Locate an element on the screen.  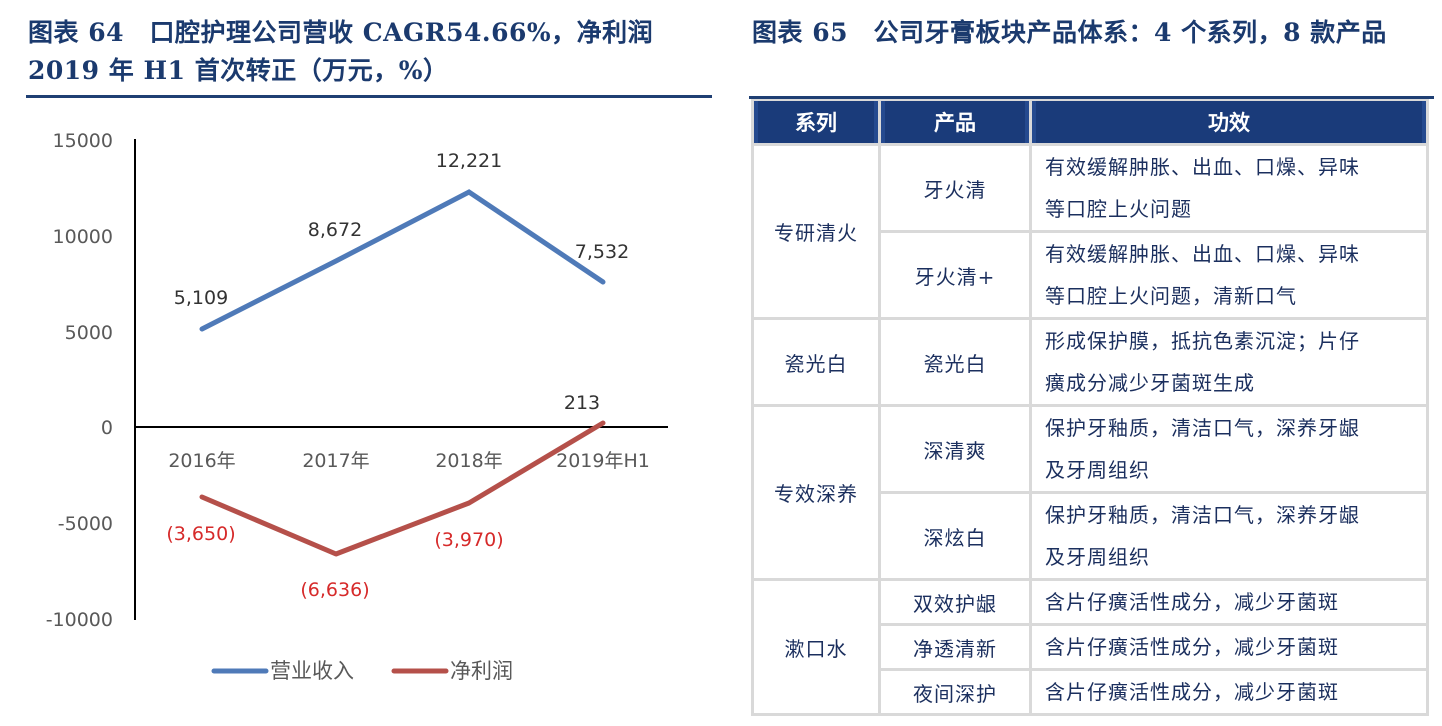
y-tick: 5000 is located at coordinates (89, 333).